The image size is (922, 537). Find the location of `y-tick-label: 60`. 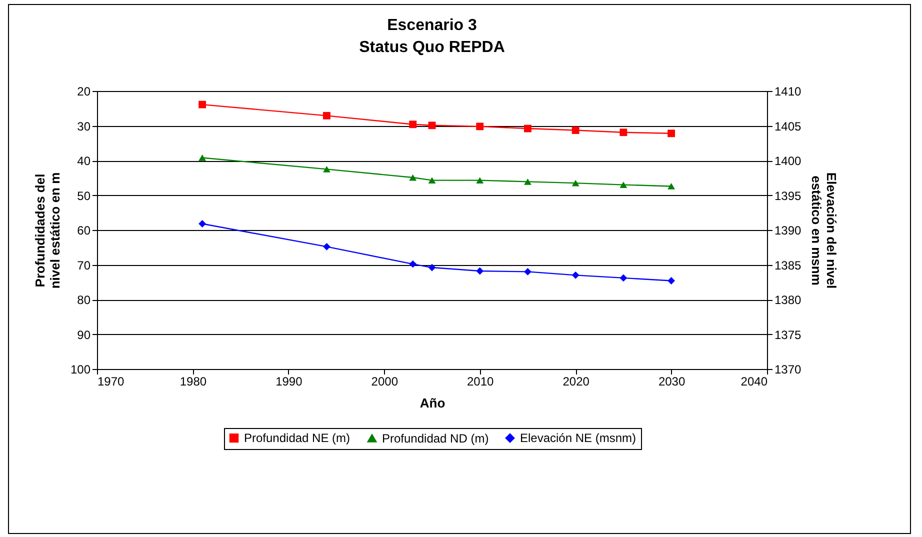

y-tick-label: 60 is located at coordinates (84, 231).